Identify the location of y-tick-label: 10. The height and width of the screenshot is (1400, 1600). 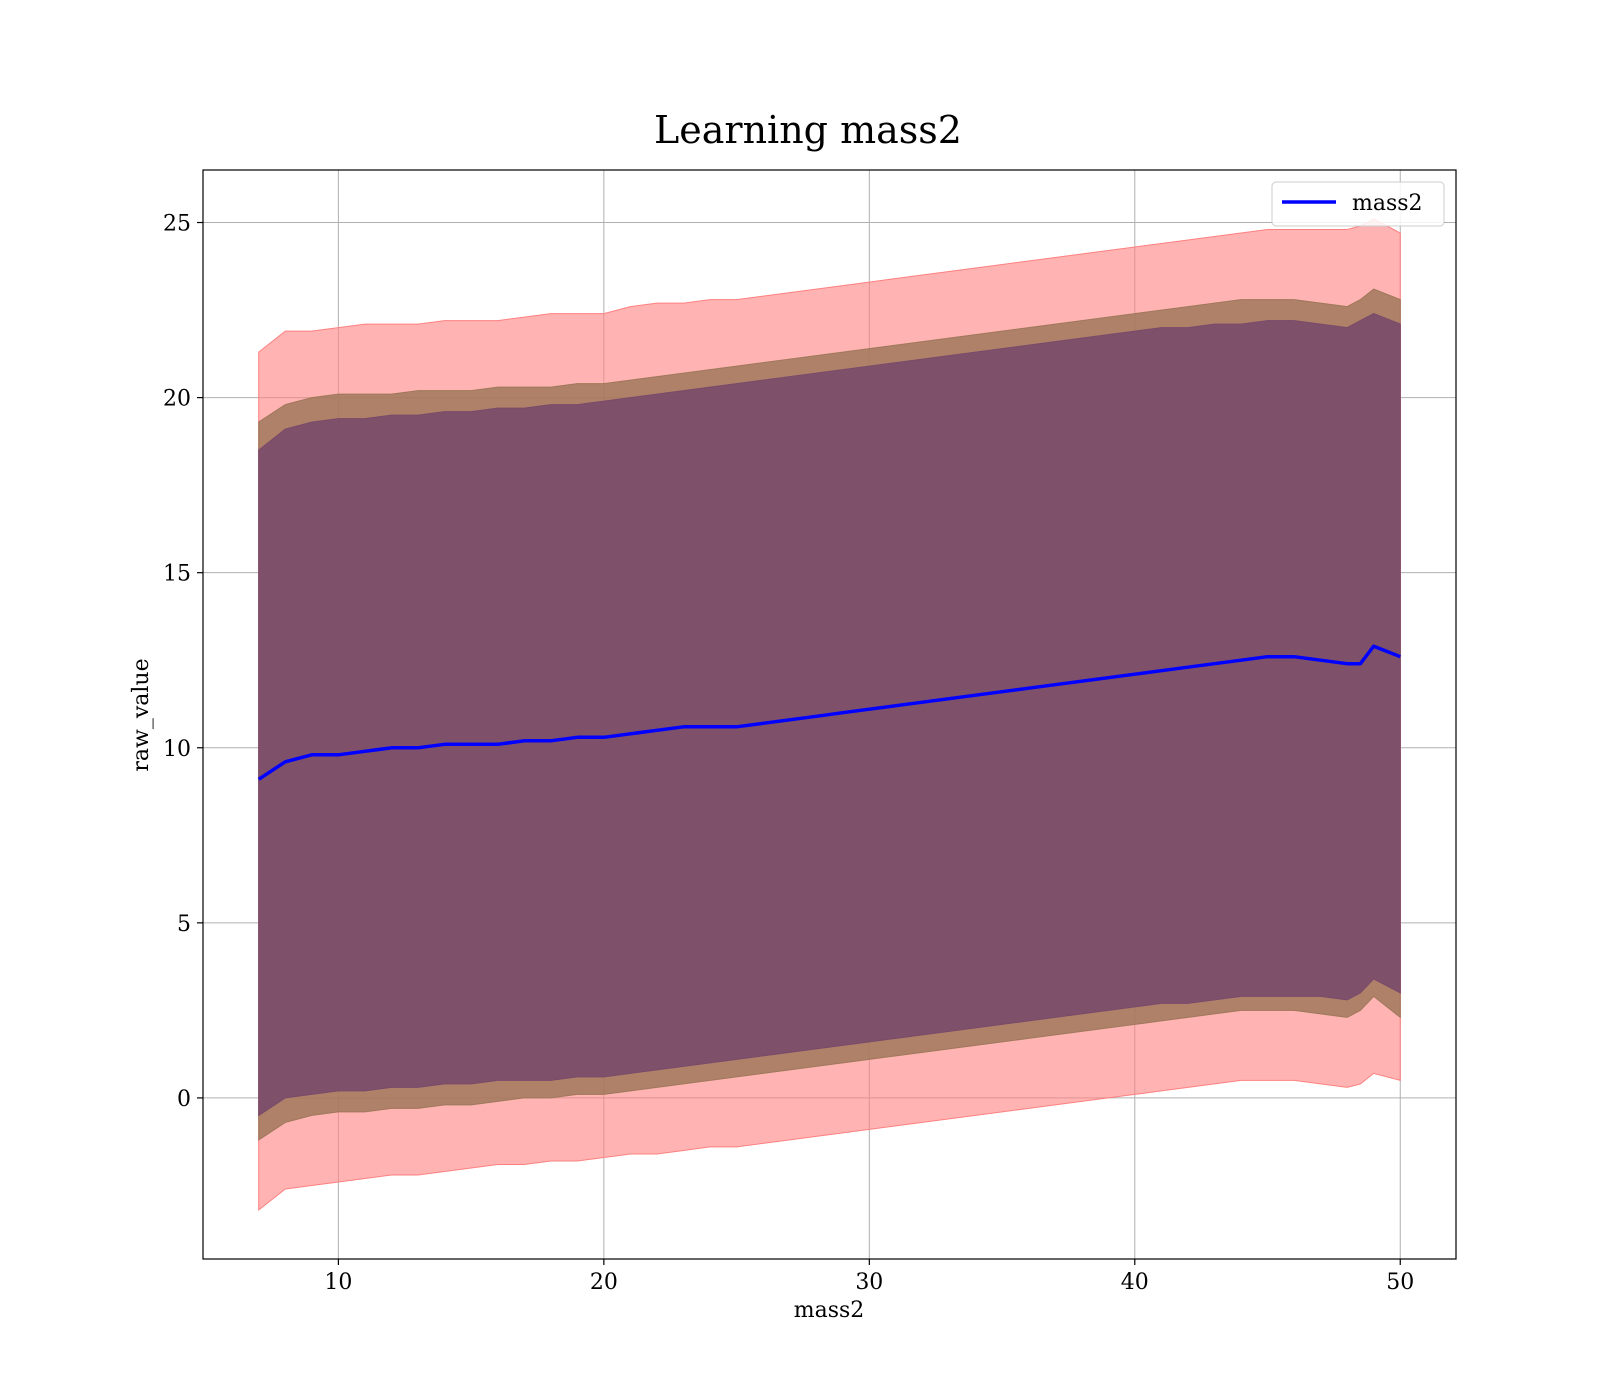
(177, 749).